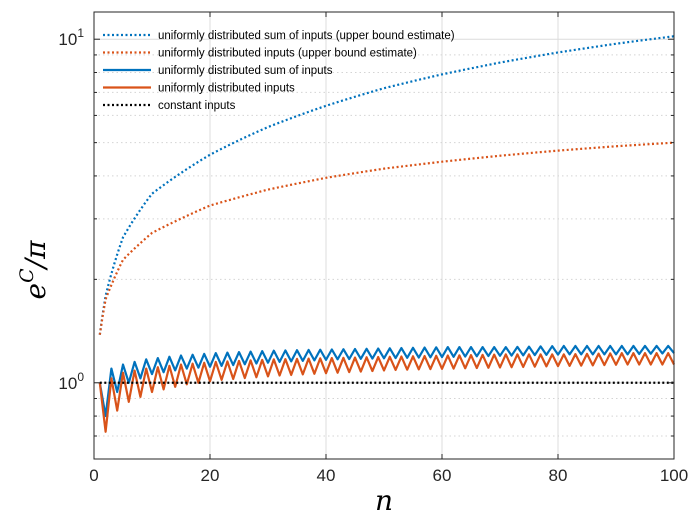 Image resolution: width=691 pixels, height=518 pixels. Describe the element at coordinates (674, 475) in the screenshot. I see `x-tick-label: 100` at that location.